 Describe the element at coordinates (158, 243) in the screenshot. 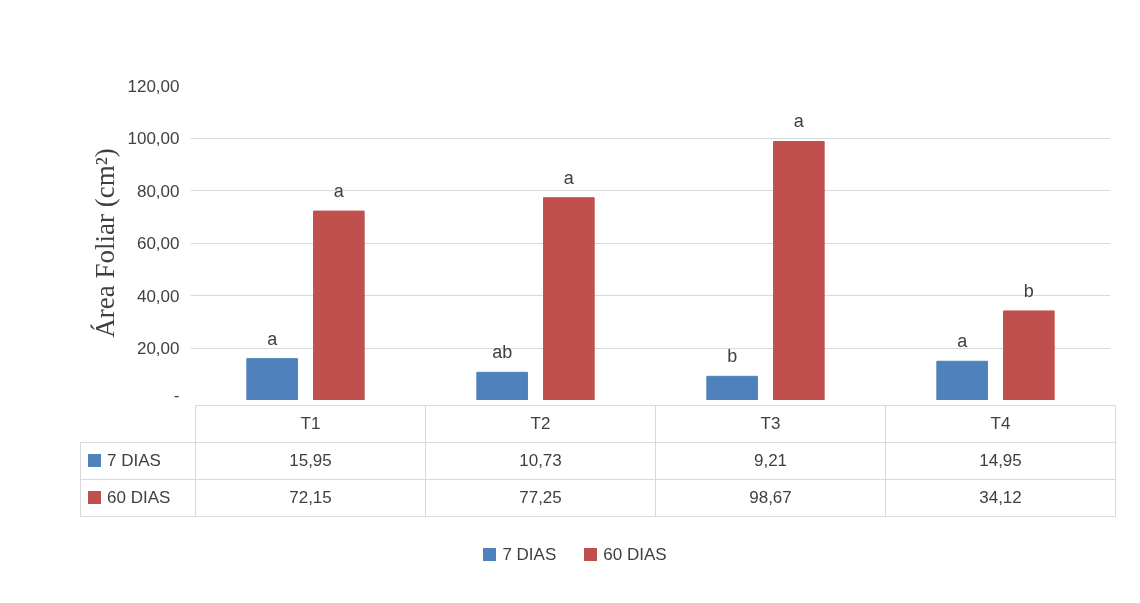

I see `y-tick-label: 60,00` at that location.